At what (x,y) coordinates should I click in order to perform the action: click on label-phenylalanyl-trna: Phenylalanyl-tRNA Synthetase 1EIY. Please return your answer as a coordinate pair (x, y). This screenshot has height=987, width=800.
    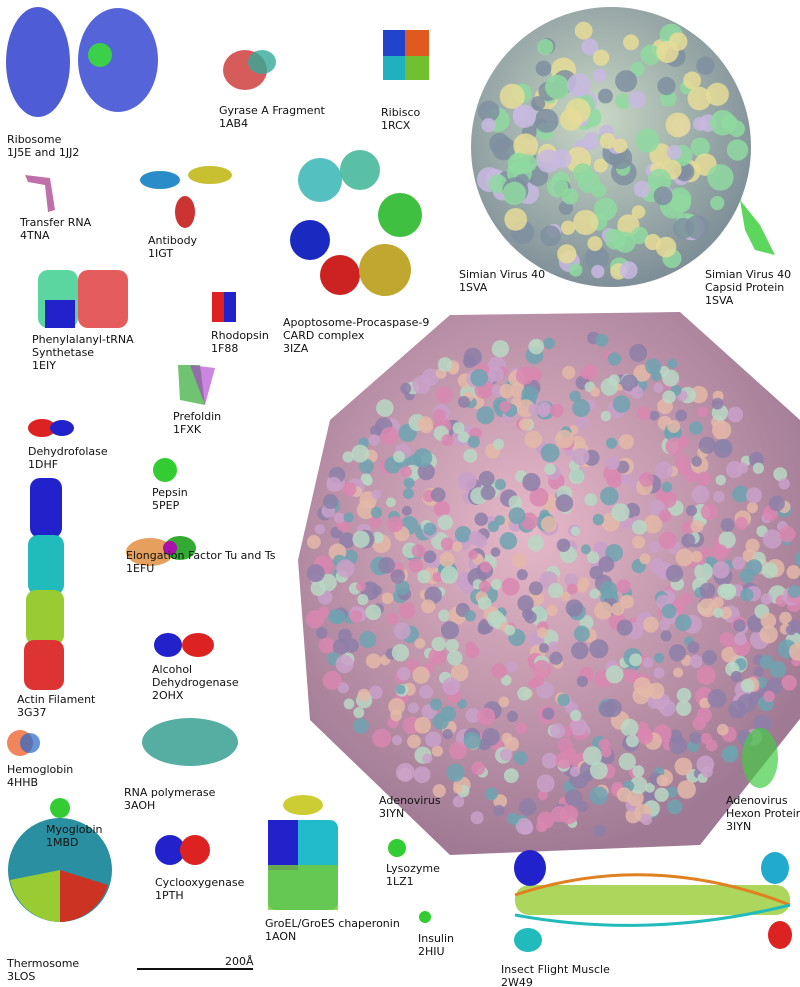
    Looking at the image, I should click on (83, 352).